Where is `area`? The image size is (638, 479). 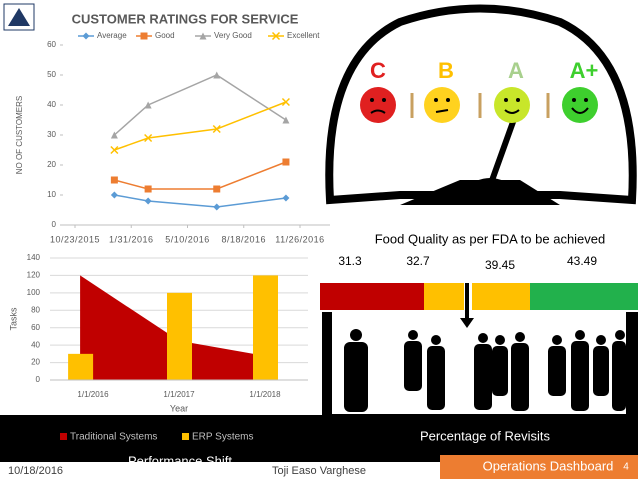 area is located at coordinates (179, 327).